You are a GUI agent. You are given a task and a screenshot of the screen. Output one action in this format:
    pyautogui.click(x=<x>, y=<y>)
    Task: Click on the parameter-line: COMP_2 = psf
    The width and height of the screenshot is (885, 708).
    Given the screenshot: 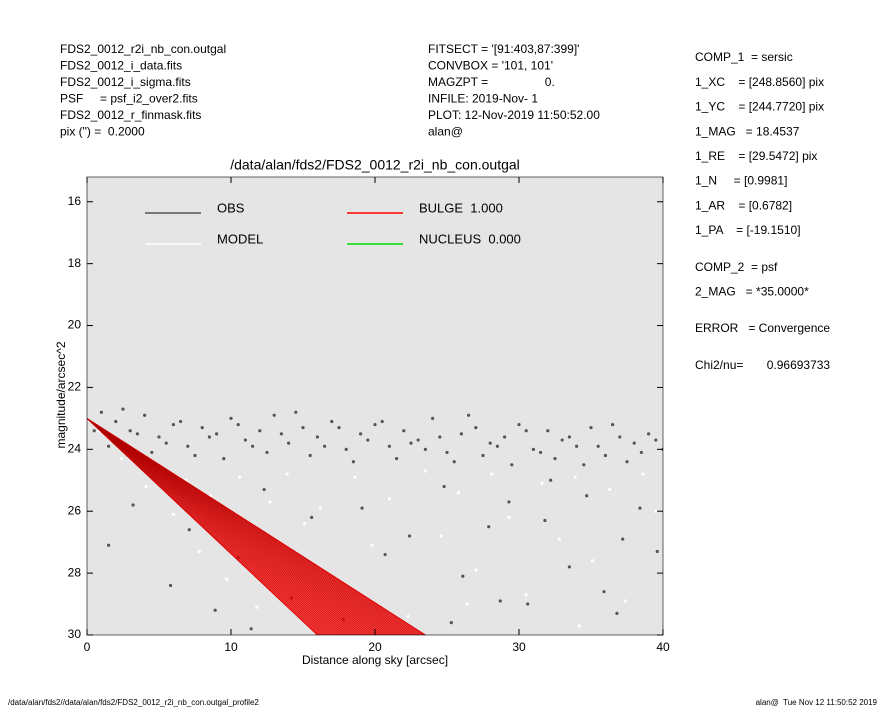 What is the action you would take?
    pyautogui.click(x=736, y=267)
    